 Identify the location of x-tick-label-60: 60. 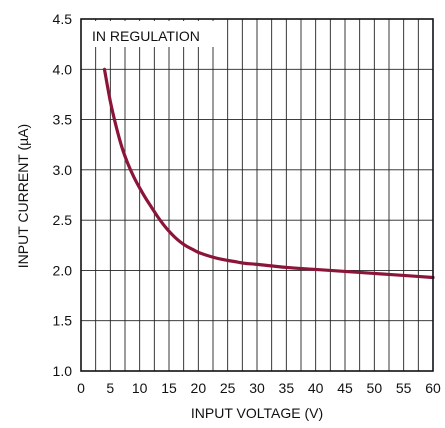
(433, 388).